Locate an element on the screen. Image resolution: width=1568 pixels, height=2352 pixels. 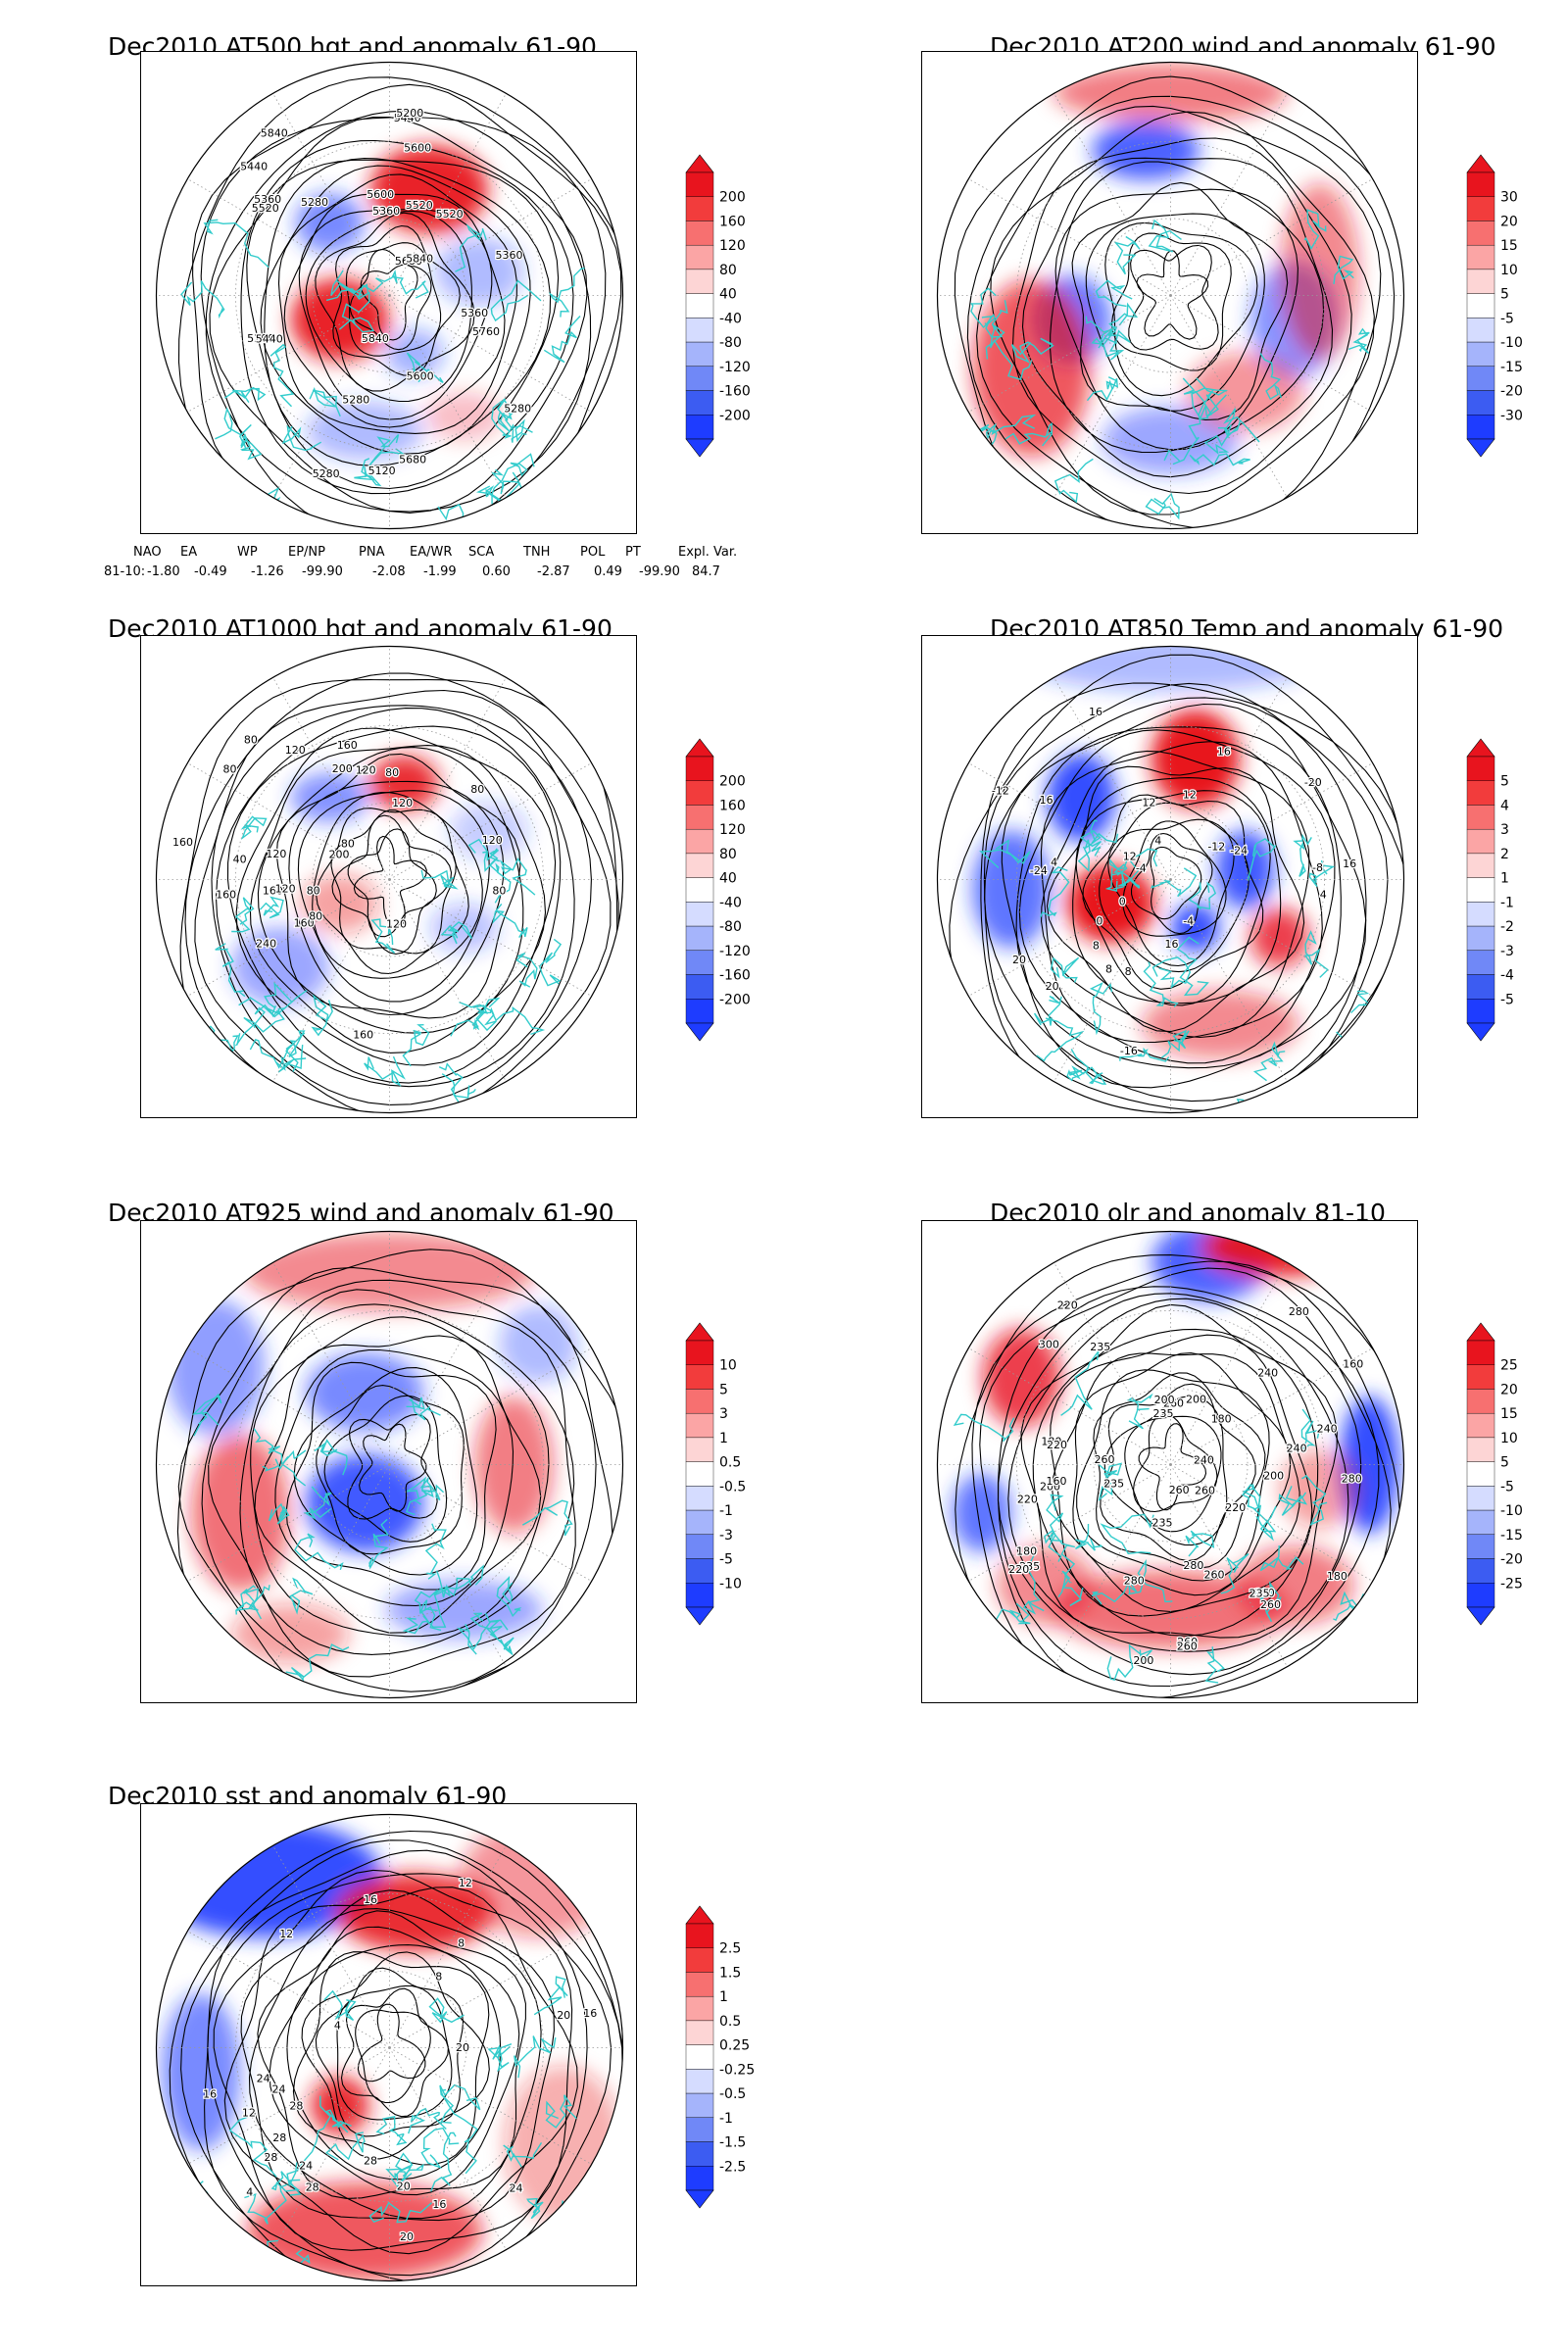
colorbar-tick-label: 40 is located at coordinates (728, 295).